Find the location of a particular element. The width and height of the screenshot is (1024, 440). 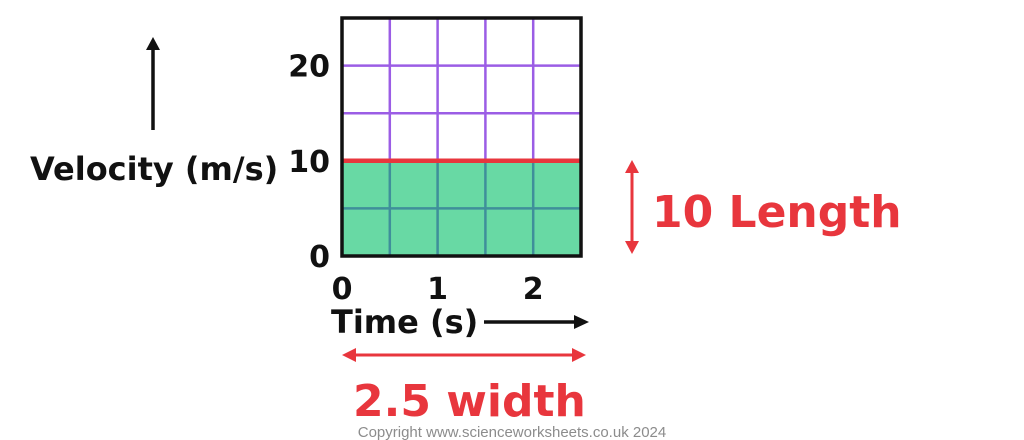

x-tick-label: 0 is located at coordinates (342, 289).